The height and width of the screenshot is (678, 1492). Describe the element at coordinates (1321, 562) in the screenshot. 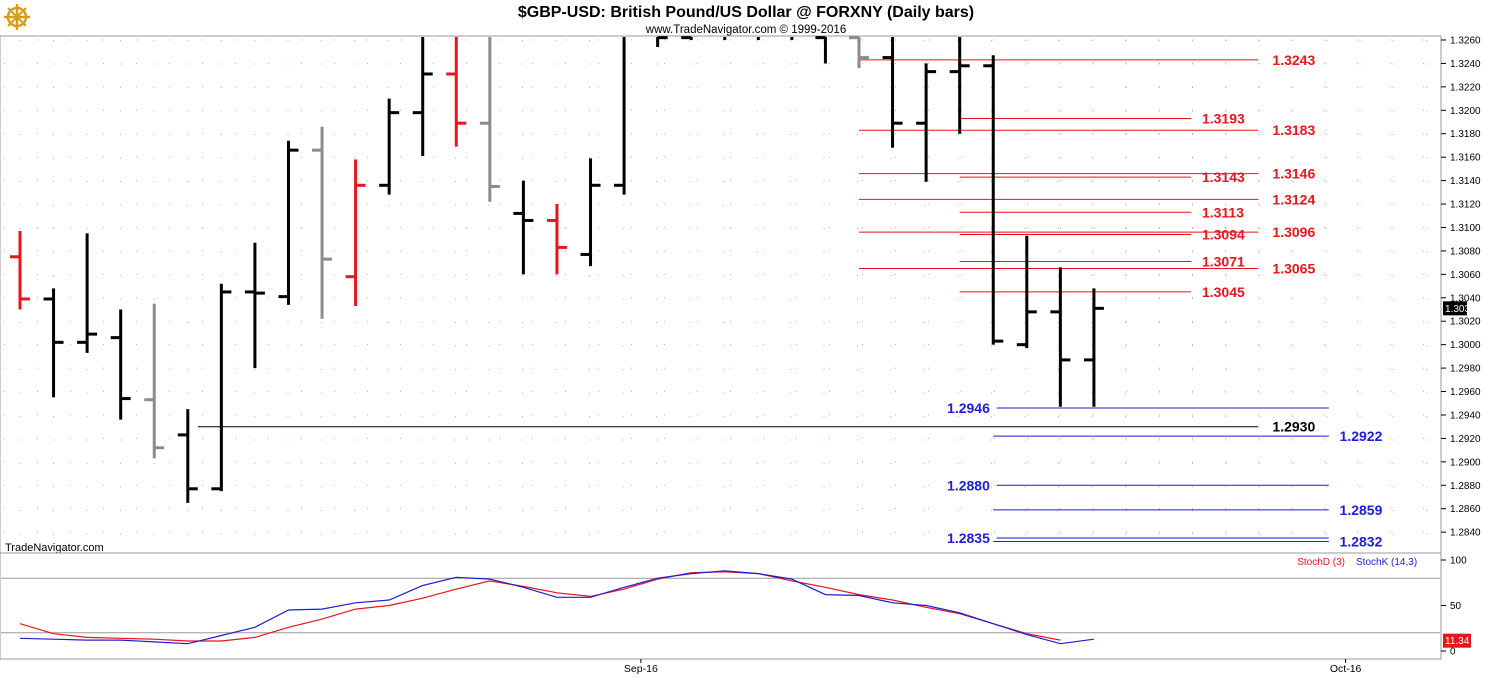

I see `legend-stochd: StochD (3)` at that location.